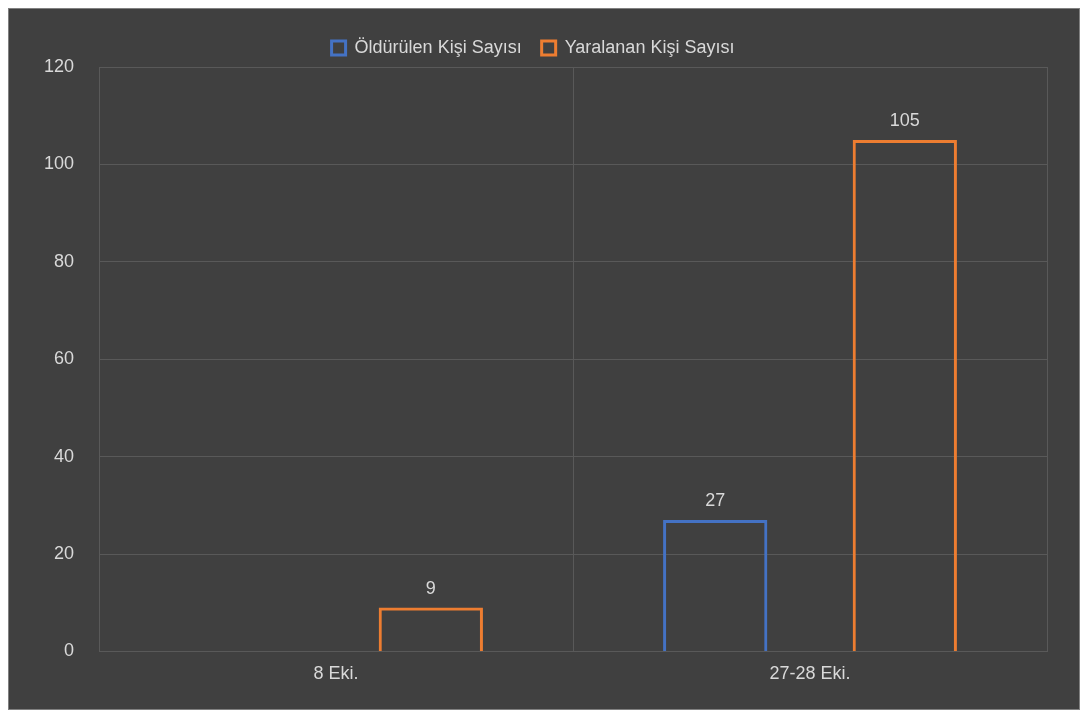 This screenshot has height=717, width=1086. What do you see at coordinates (69, 650) in the screenshot?
I see `y-tick-label: 0` at bounding box center [69, 650].